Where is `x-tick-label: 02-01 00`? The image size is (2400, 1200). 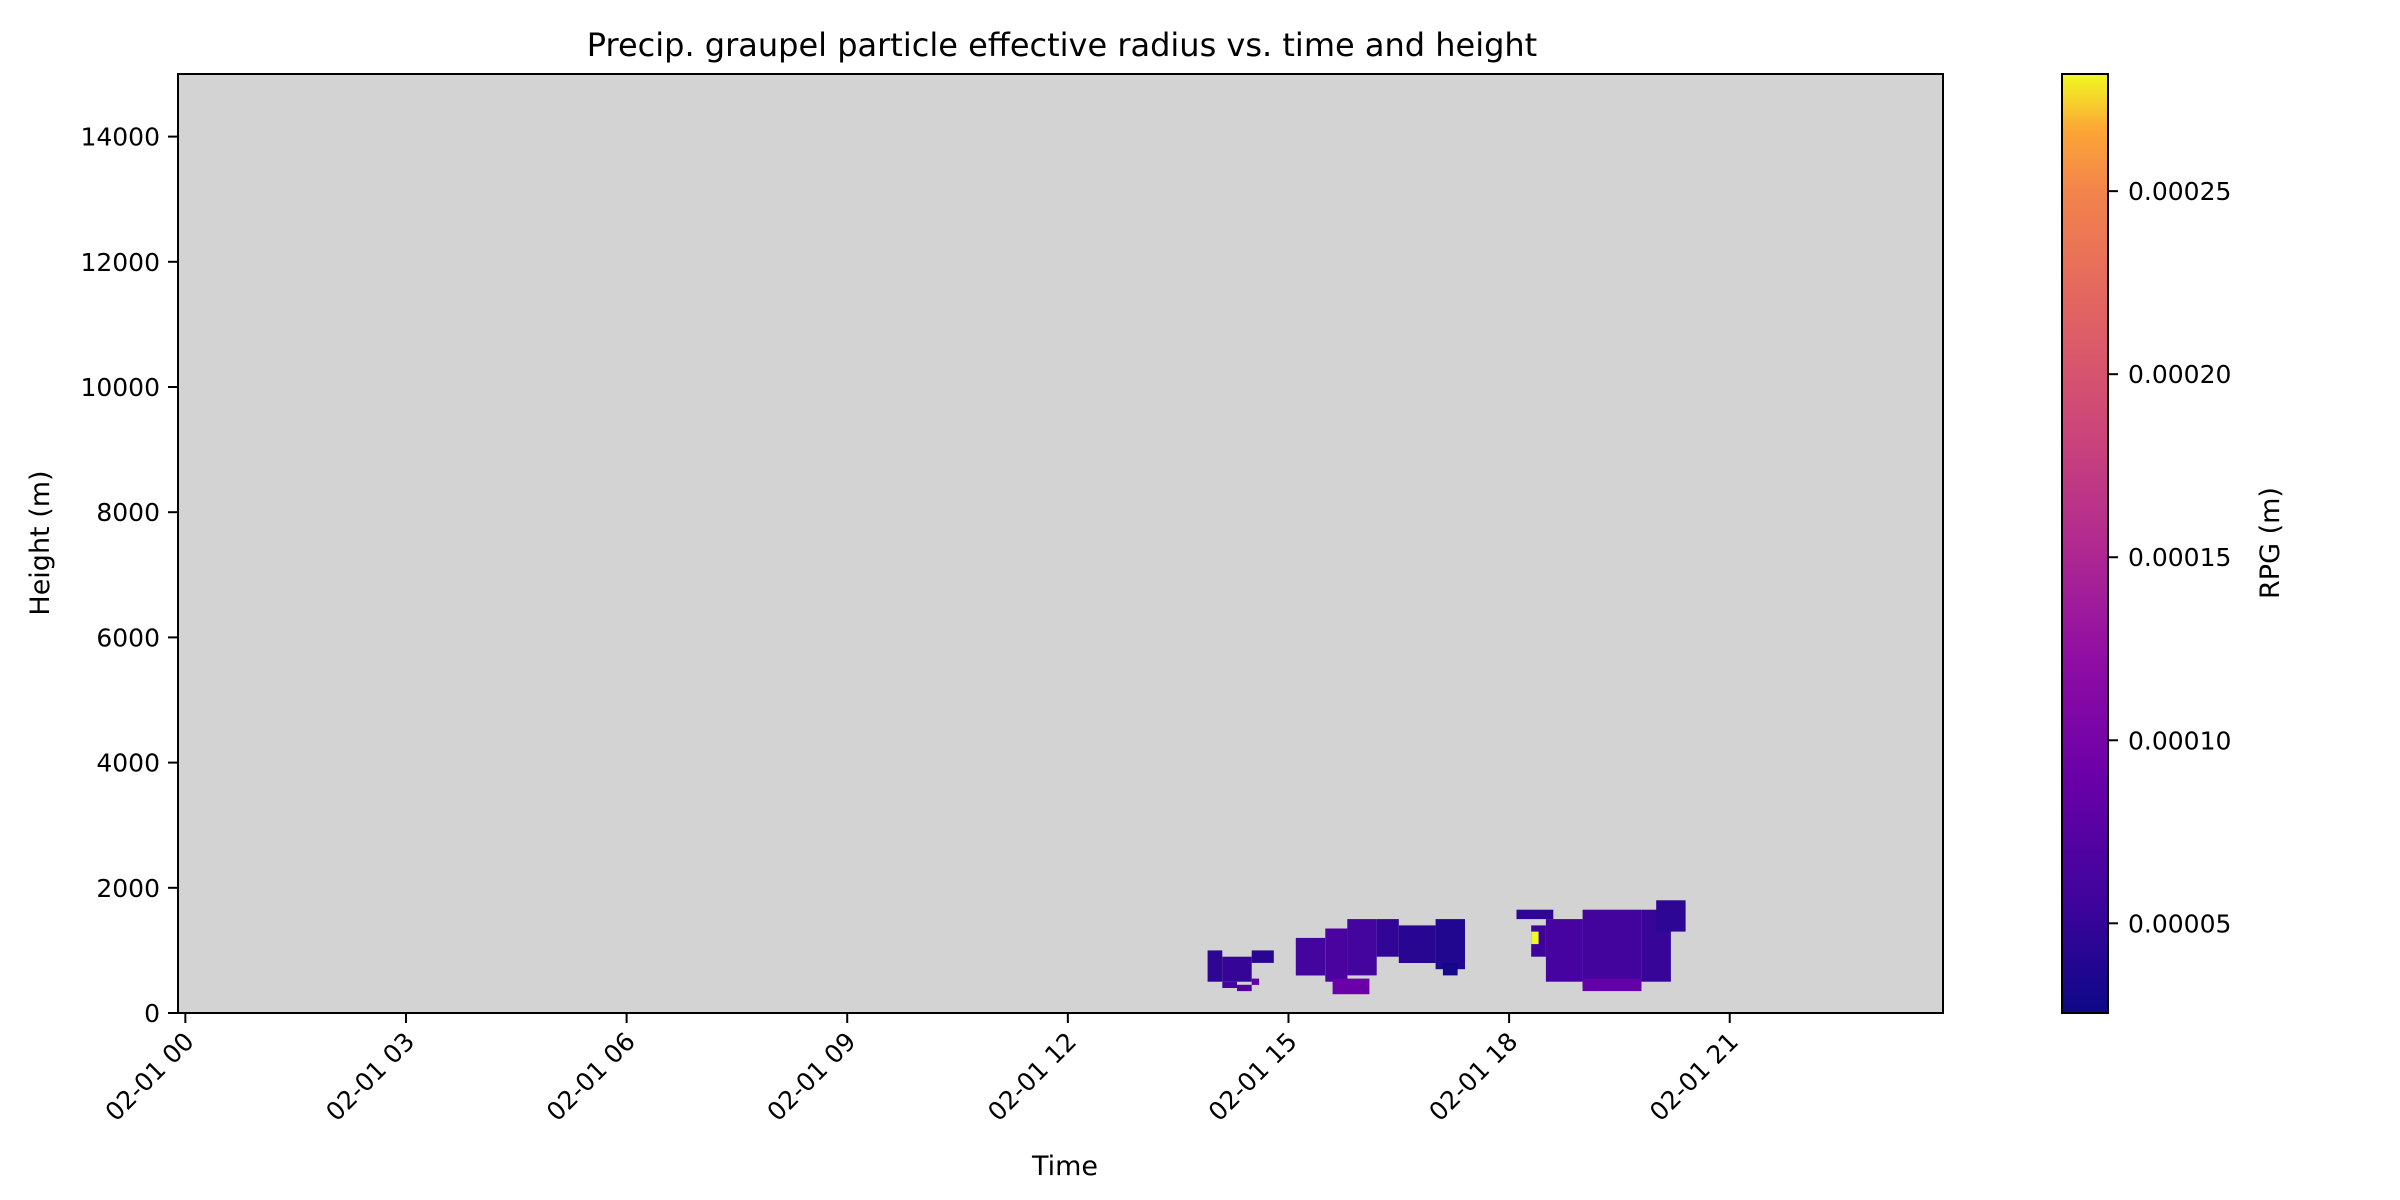
x-tick-label: 02-01 00 is located at coordinates (150, 1077).